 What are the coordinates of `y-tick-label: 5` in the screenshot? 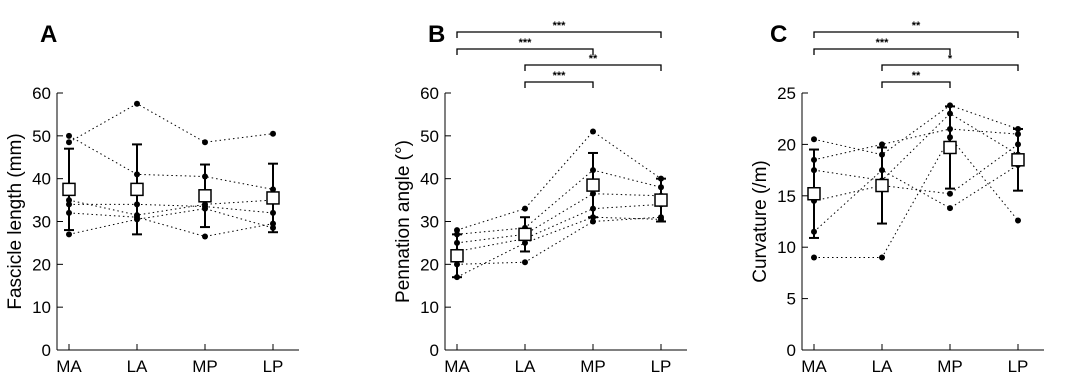 It's located at (791, 299).